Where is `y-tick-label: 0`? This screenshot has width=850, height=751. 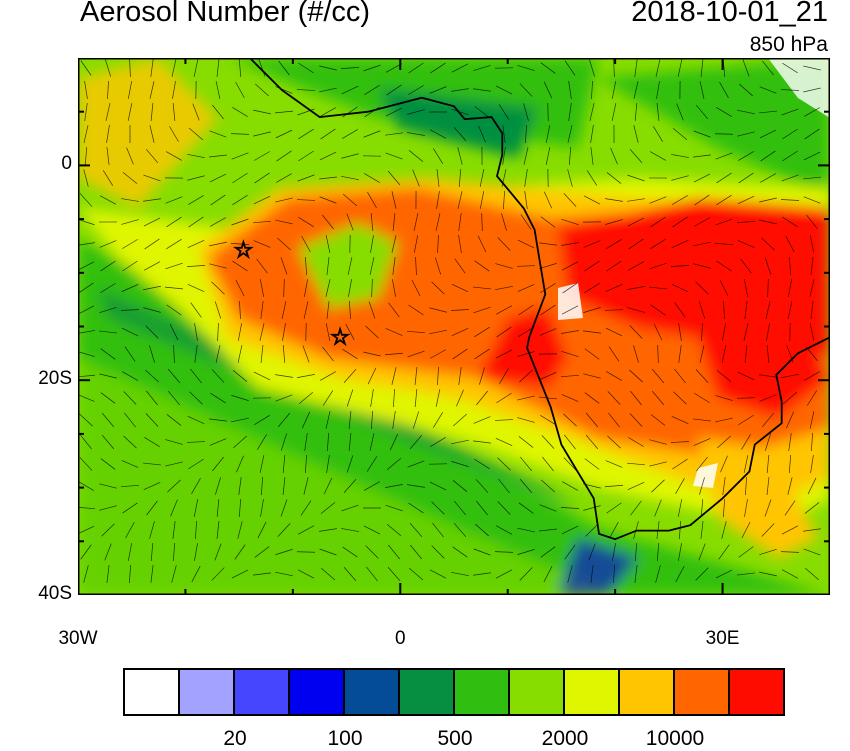 y-tick-label: 0 is located at coordinates (66, 164).